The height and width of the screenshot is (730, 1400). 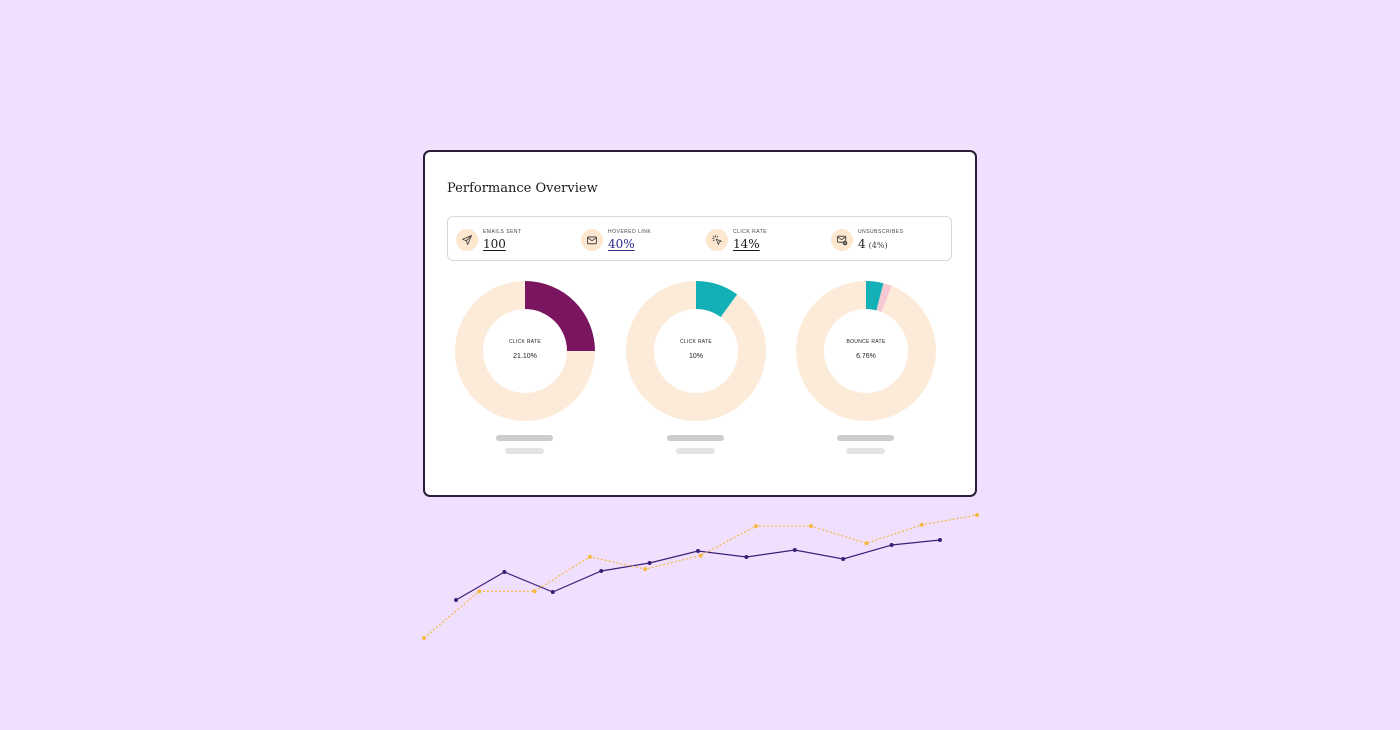 What do you see at coordinates (502, 232) in the screenshot?
I see `stat-label: EMAILS SENT` at bounding box center [502, 232].